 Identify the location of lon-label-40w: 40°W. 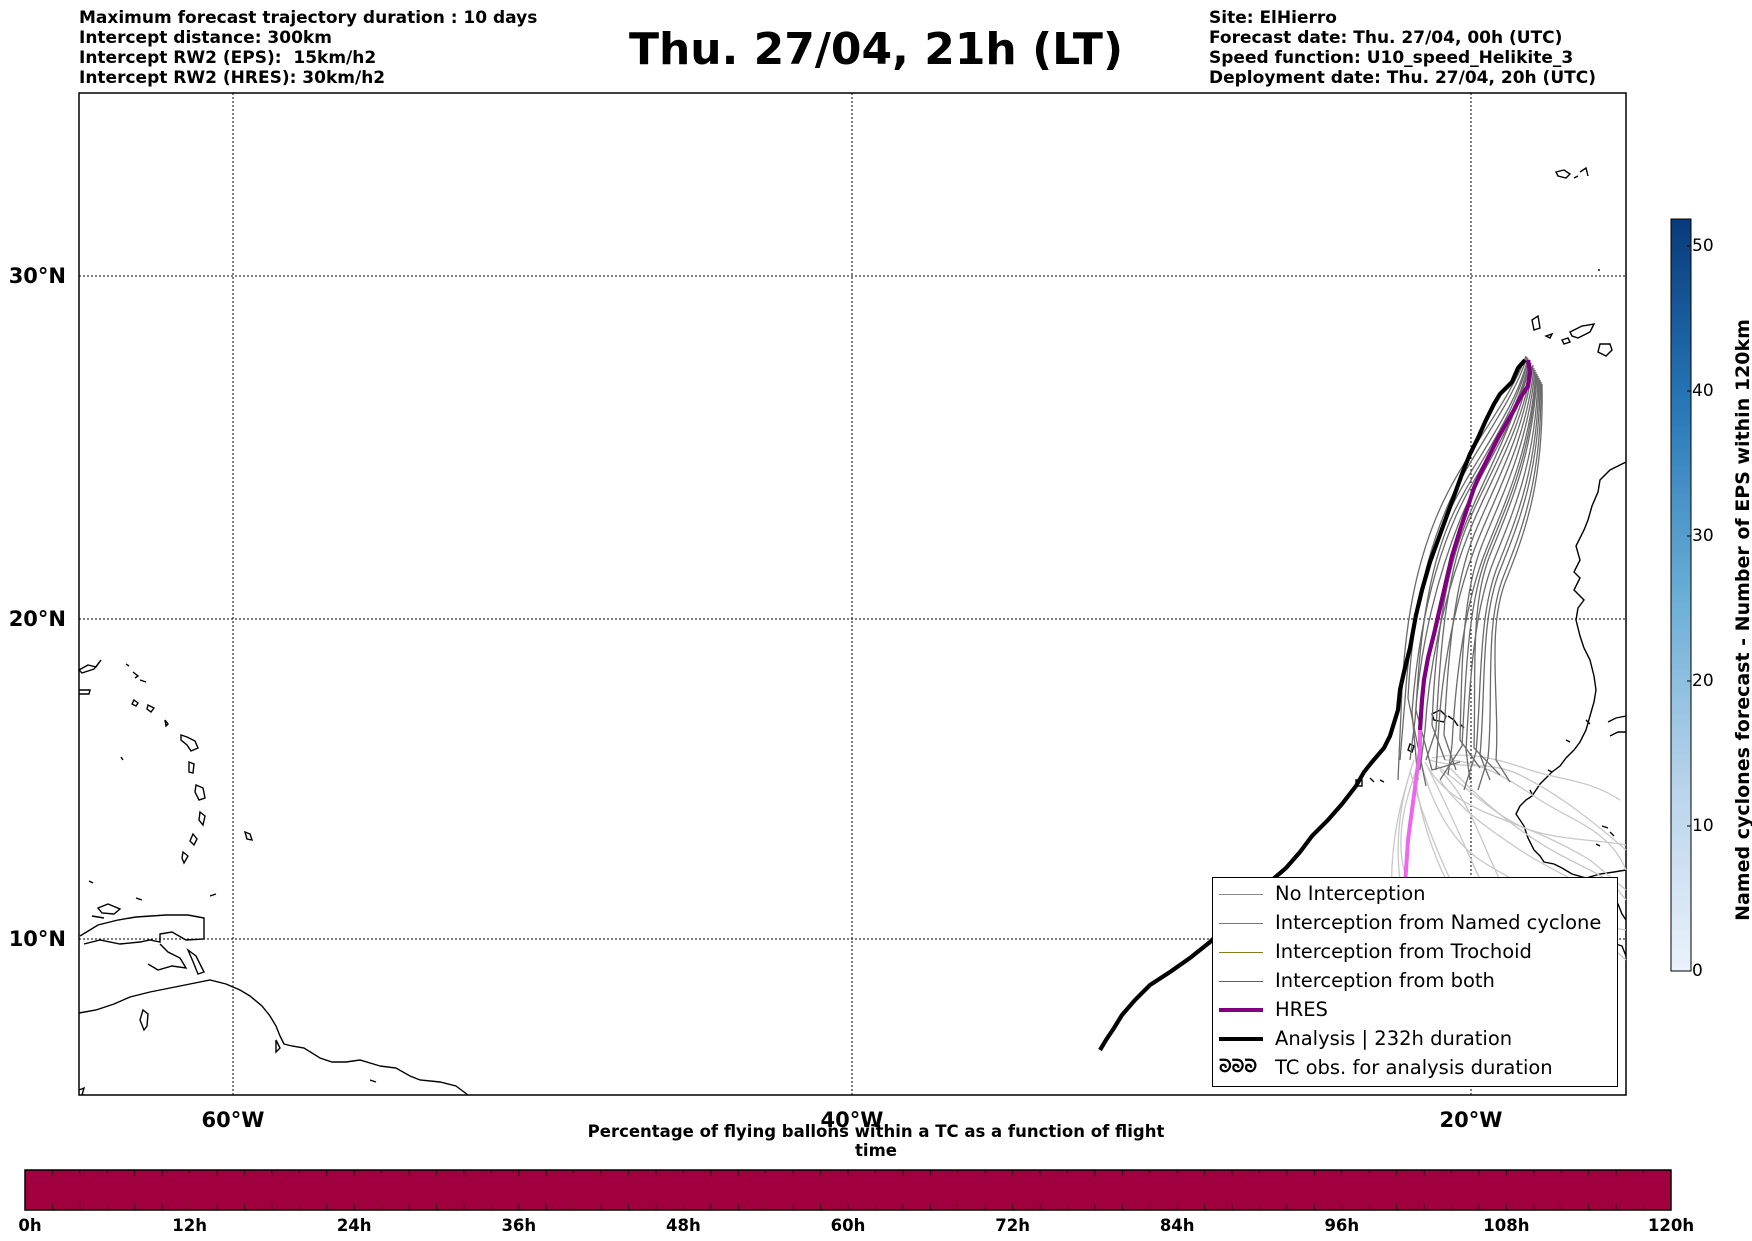
(852, 1120).